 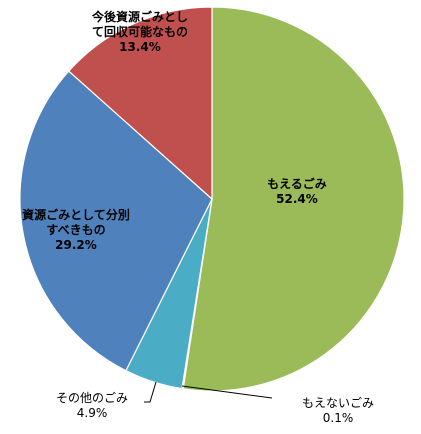 What do you see at coordinates (297, 199) in the screenshot?
I see `data-label-value: 52.4%` at bounding box center [297, 199].